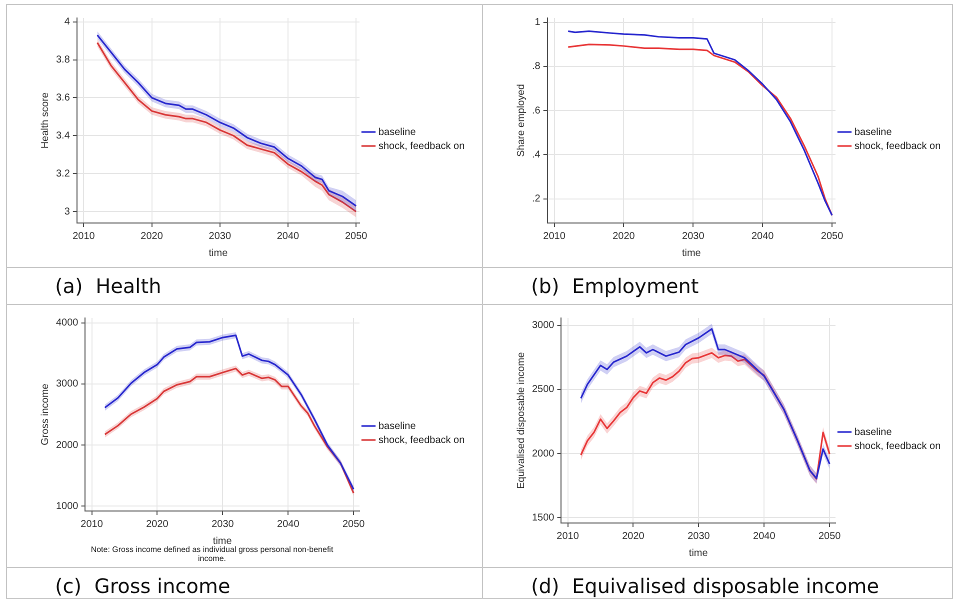  Describe the element at coordinates (67, 506) in the screenshot. I see `y-tick-label: 1000` at that location.